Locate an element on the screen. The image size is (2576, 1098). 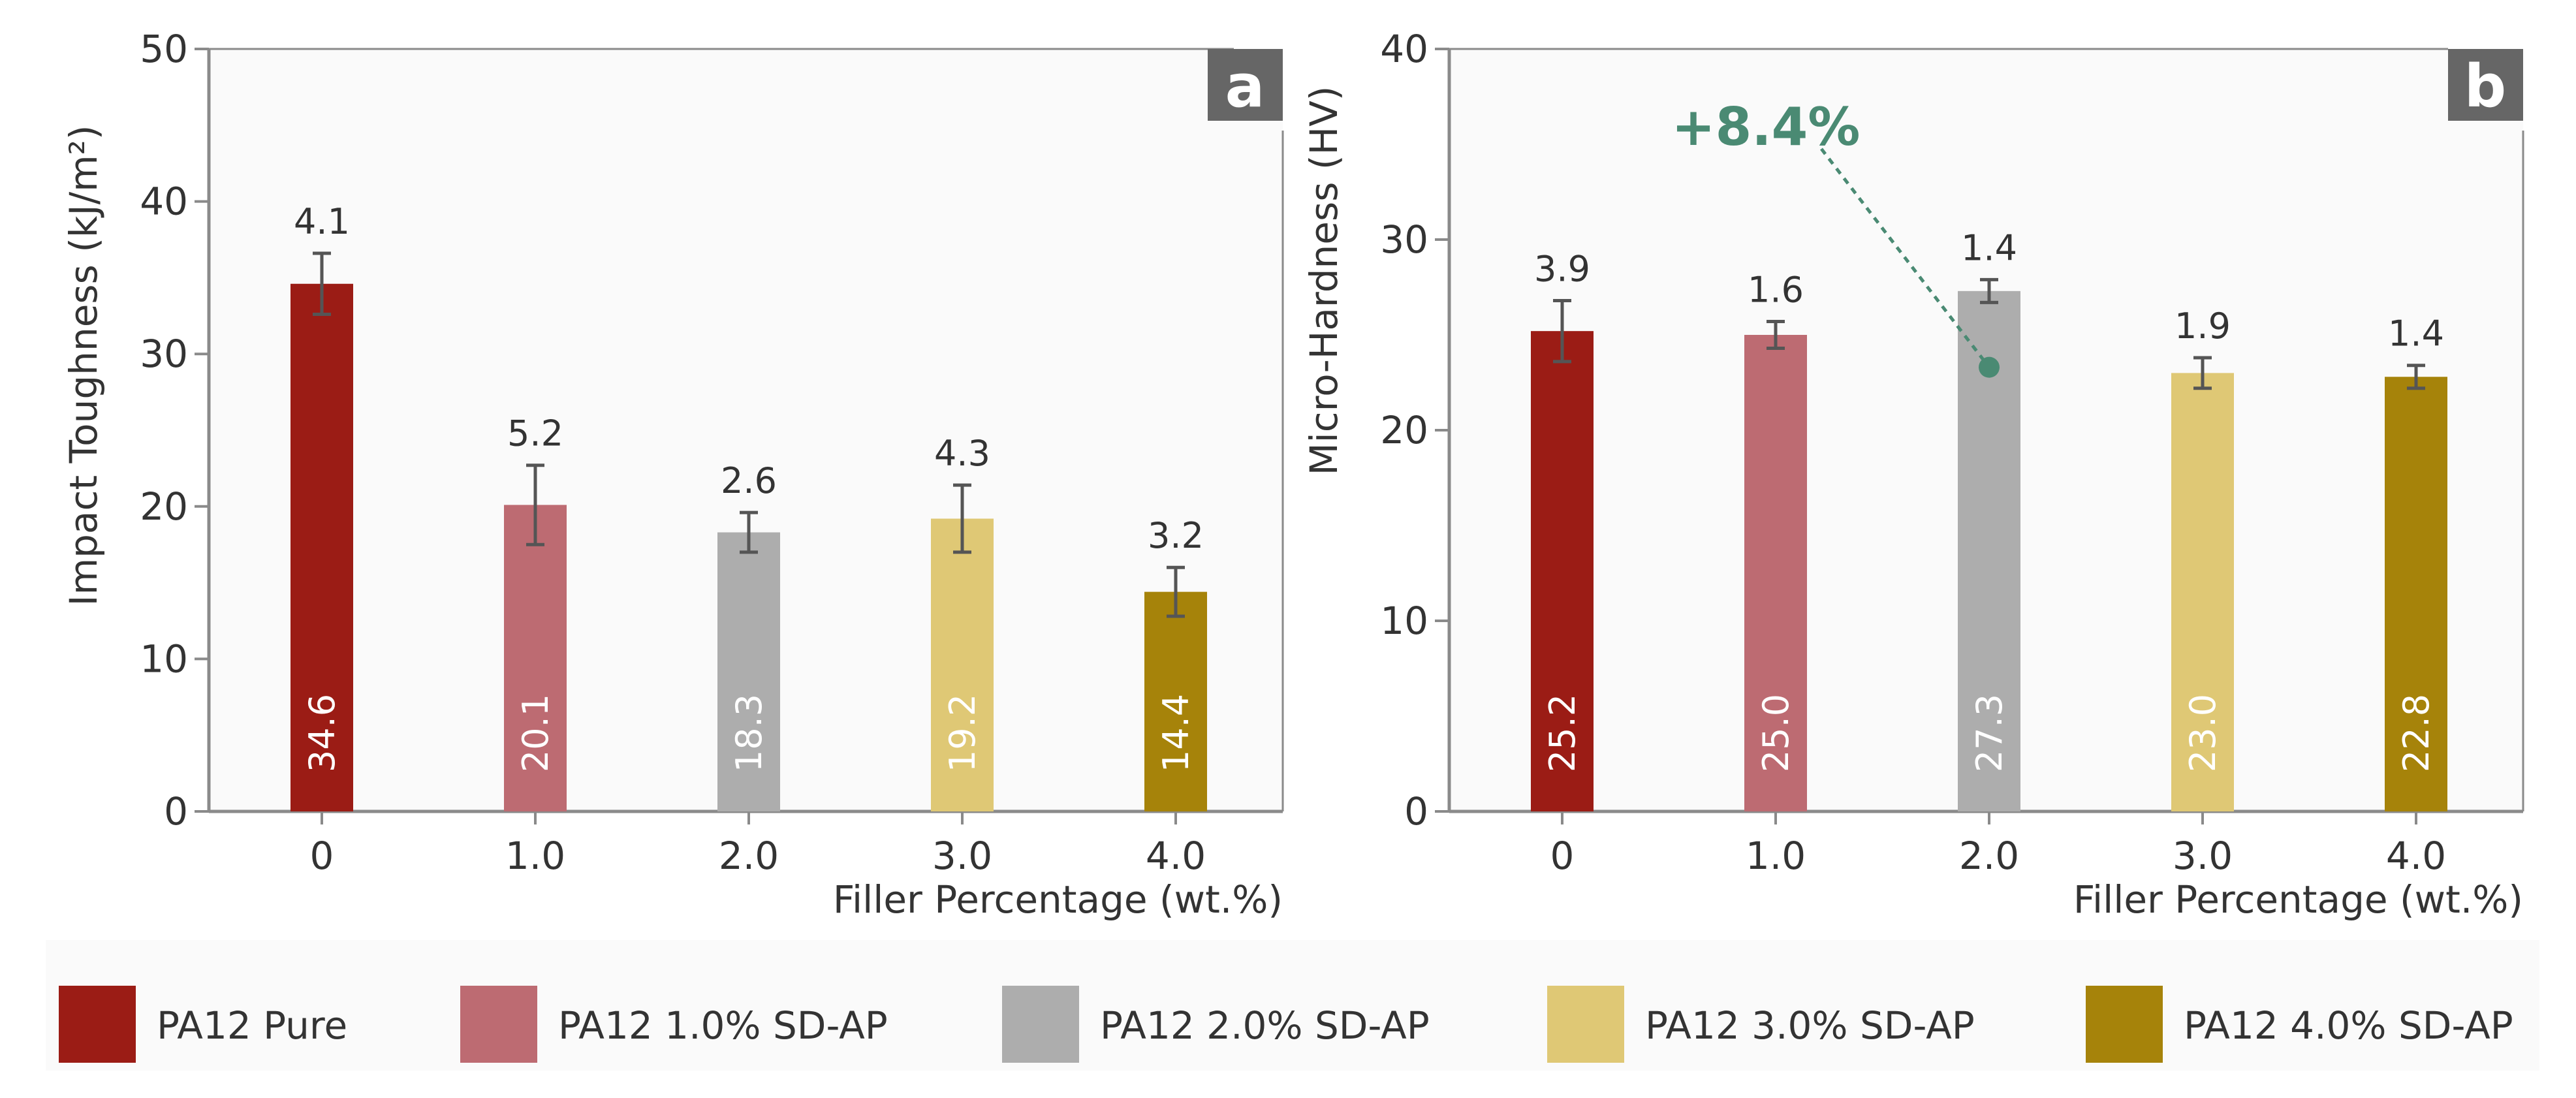
legend-label: PA12 2.0% SD-AP is located at coordinates (1265, 1025).